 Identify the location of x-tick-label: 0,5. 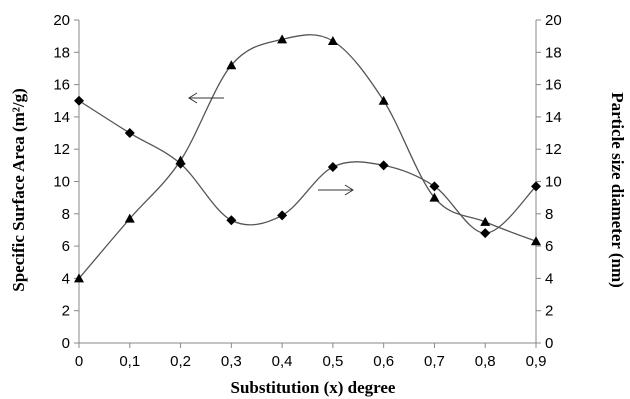
(332, 361).